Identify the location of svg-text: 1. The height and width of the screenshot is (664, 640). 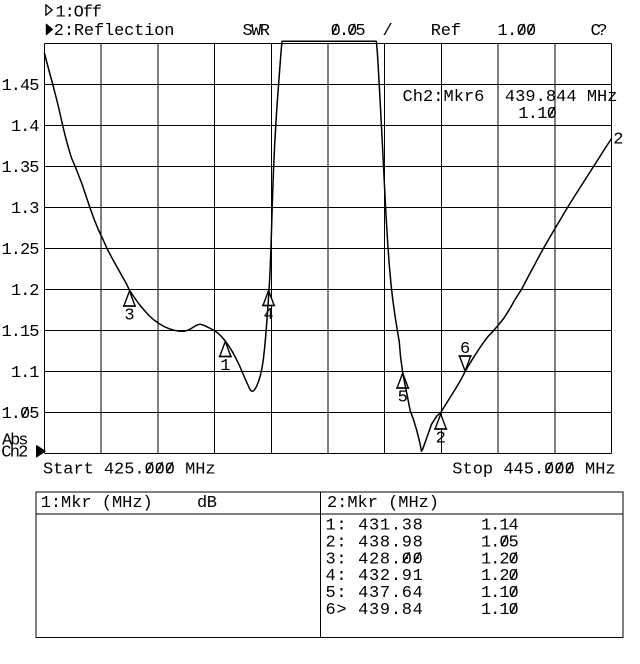
(225, 366).